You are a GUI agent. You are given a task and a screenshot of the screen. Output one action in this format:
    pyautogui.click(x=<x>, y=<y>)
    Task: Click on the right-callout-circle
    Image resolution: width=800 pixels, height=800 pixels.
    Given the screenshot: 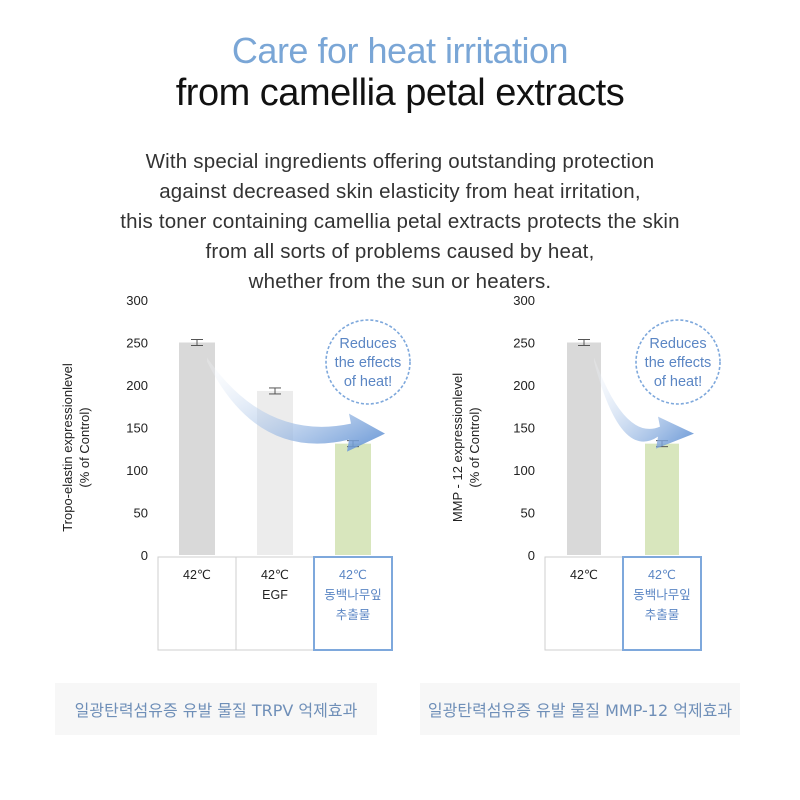 What is the action you would take?
    pyautogui.click(x=678, y=362)
    